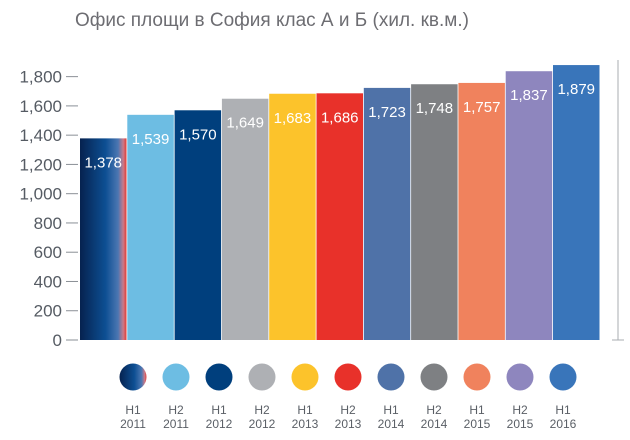 This screenshot has height=440, width=630. Describe the element at coordinates (520, 377) in the screenshot. I see `legend-swatch-h2-2015` at that location.